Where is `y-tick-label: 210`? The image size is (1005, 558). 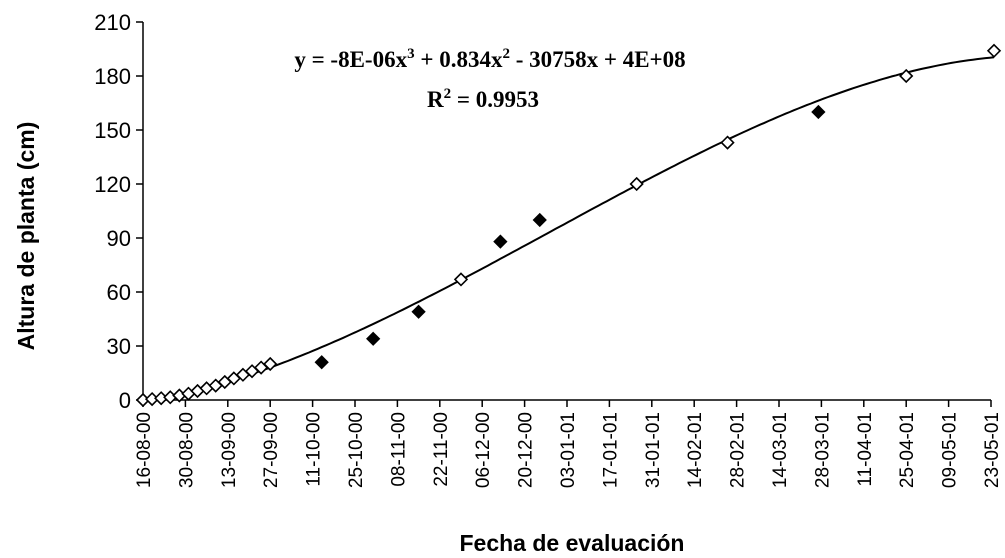 y-tick-label: 210 is located at coordinates (112, 22).